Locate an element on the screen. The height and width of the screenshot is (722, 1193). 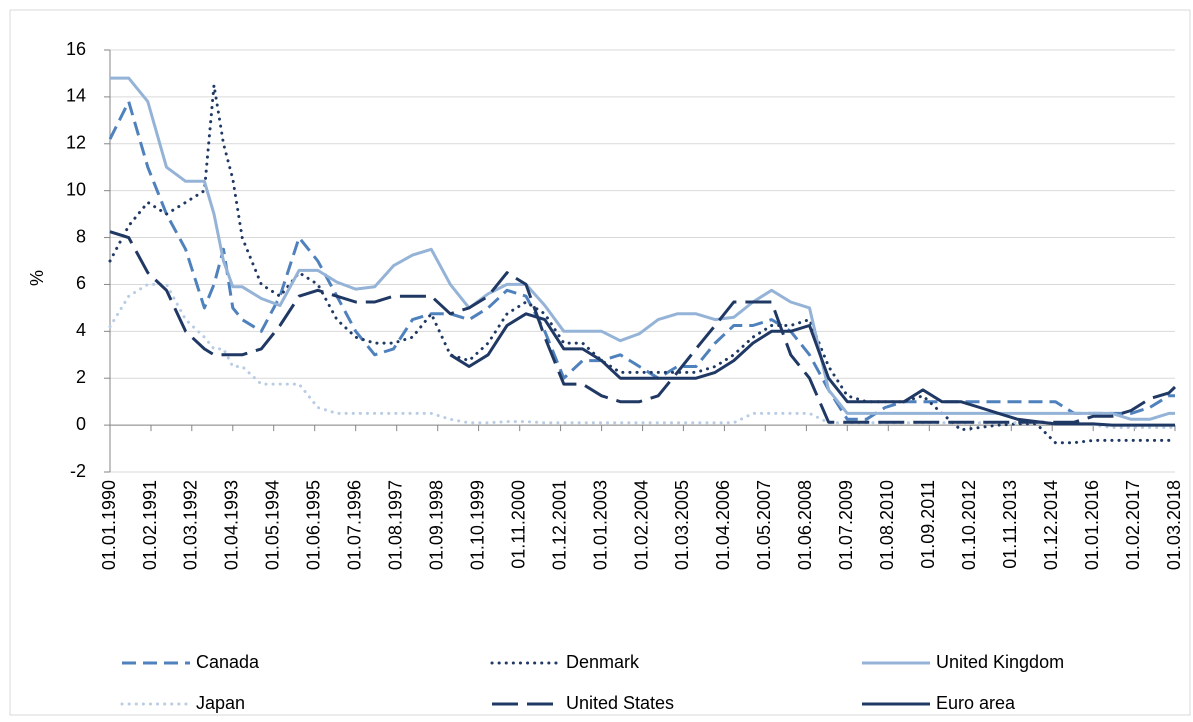
x-tick-label: 01.01.2003 is located at coordinates (600, 525).